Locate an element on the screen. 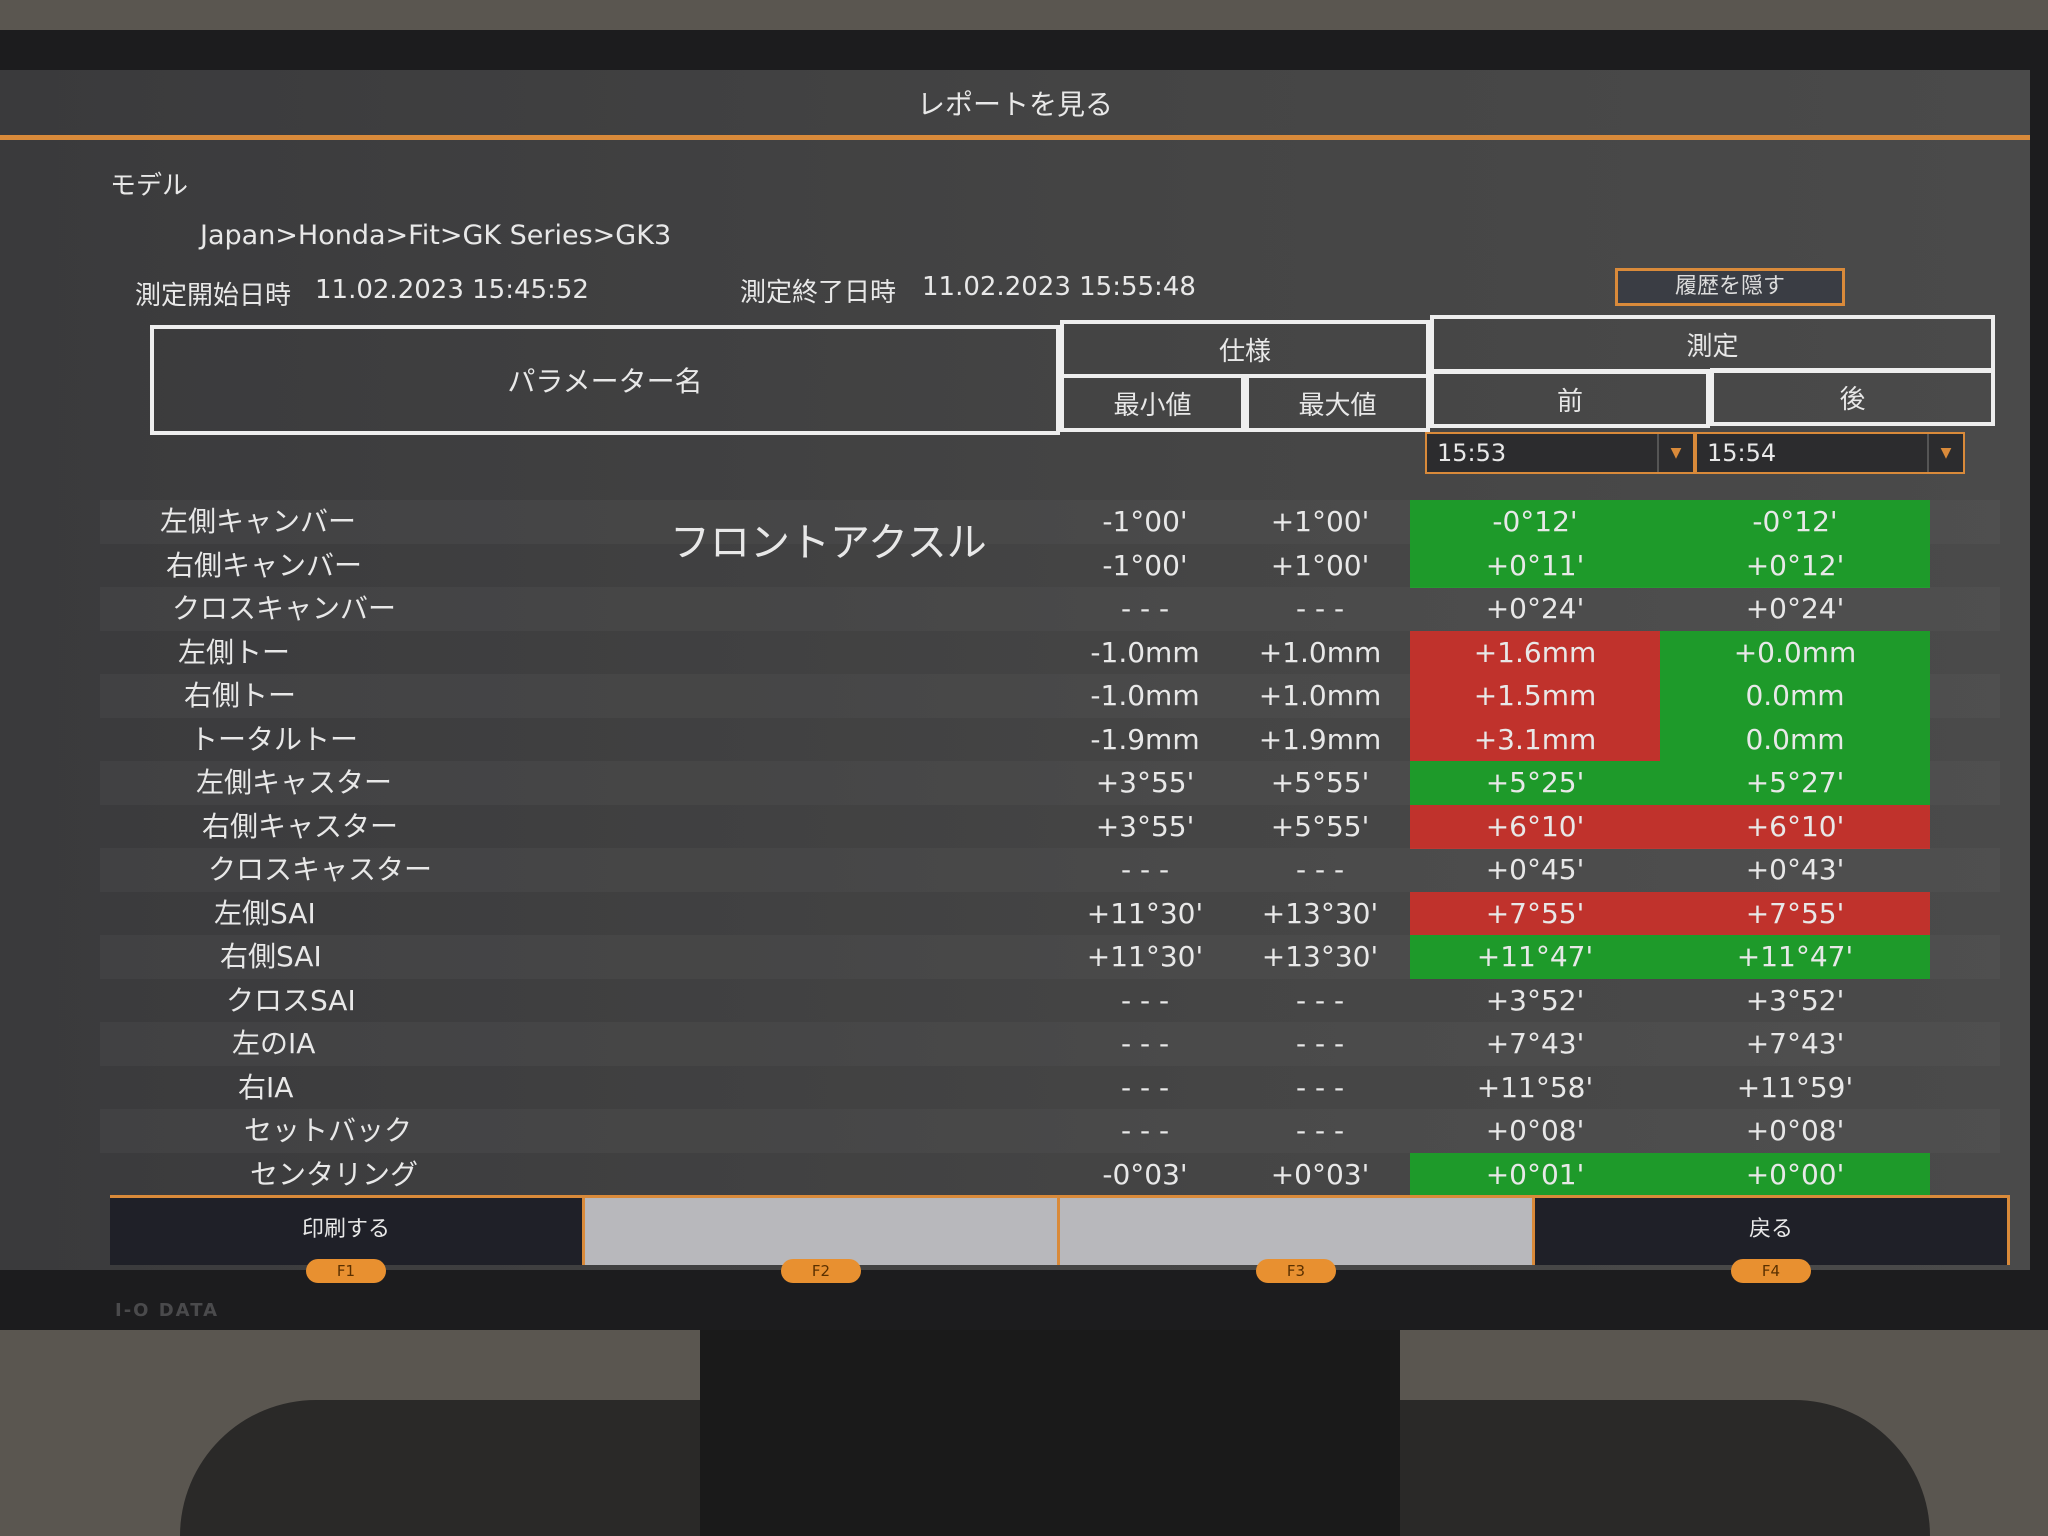  table-row: クロスSAI - - - - - - +3°52' +3°52' is located at coordinates (1050, 1001).